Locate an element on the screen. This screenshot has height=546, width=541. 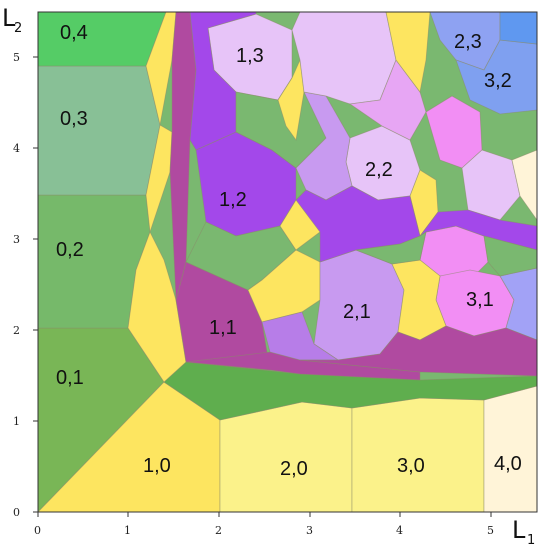
label-2-1: 2,1 is located at coordinates (357, 312).